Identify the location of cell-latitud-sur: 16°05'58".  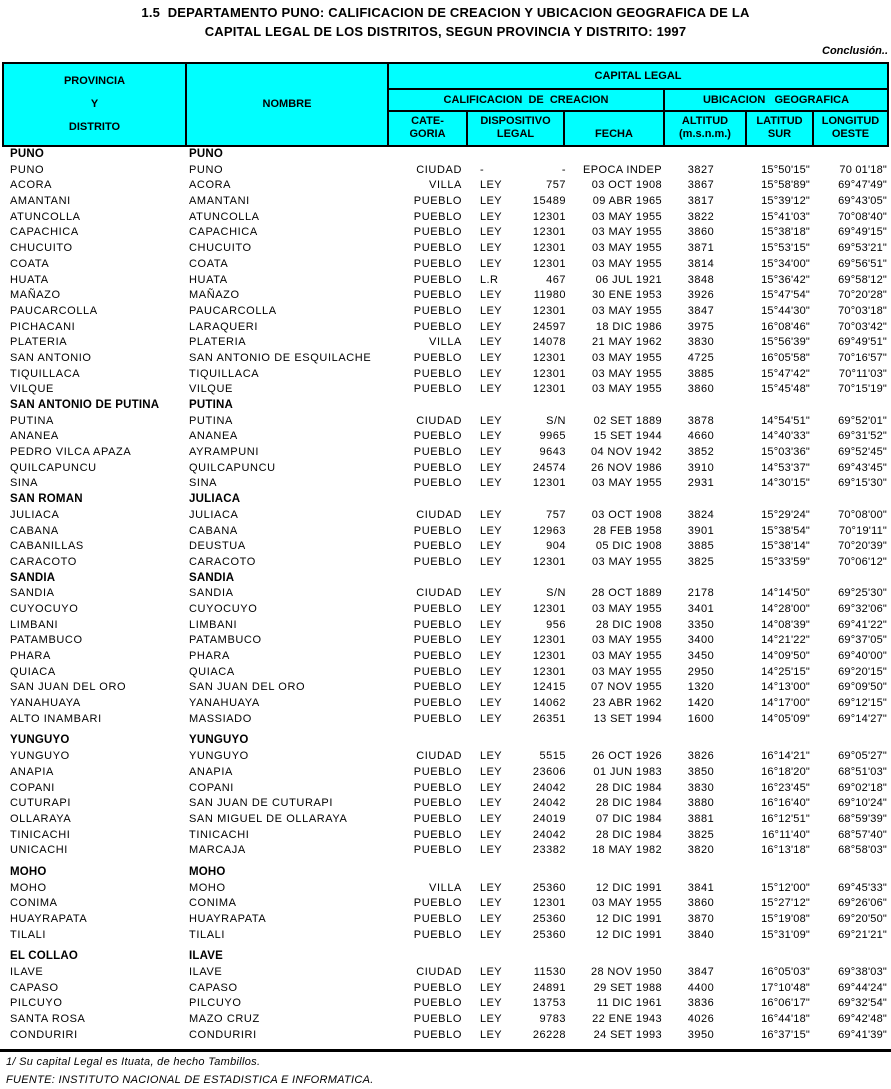
(785, 357).